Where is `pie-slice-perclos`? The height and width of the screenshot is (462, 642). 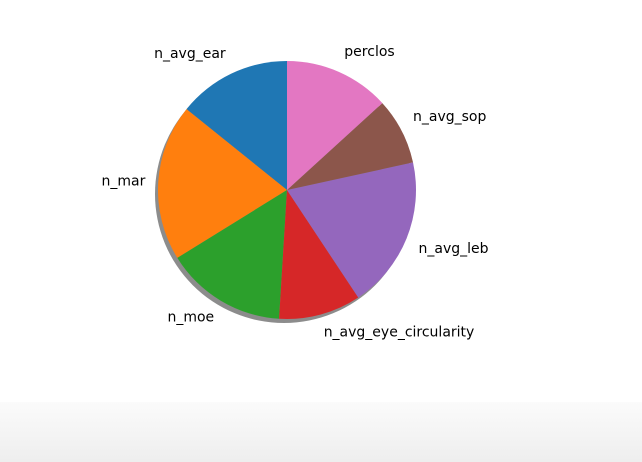
pie-slice-perclos is located at coordinates (335, 125).